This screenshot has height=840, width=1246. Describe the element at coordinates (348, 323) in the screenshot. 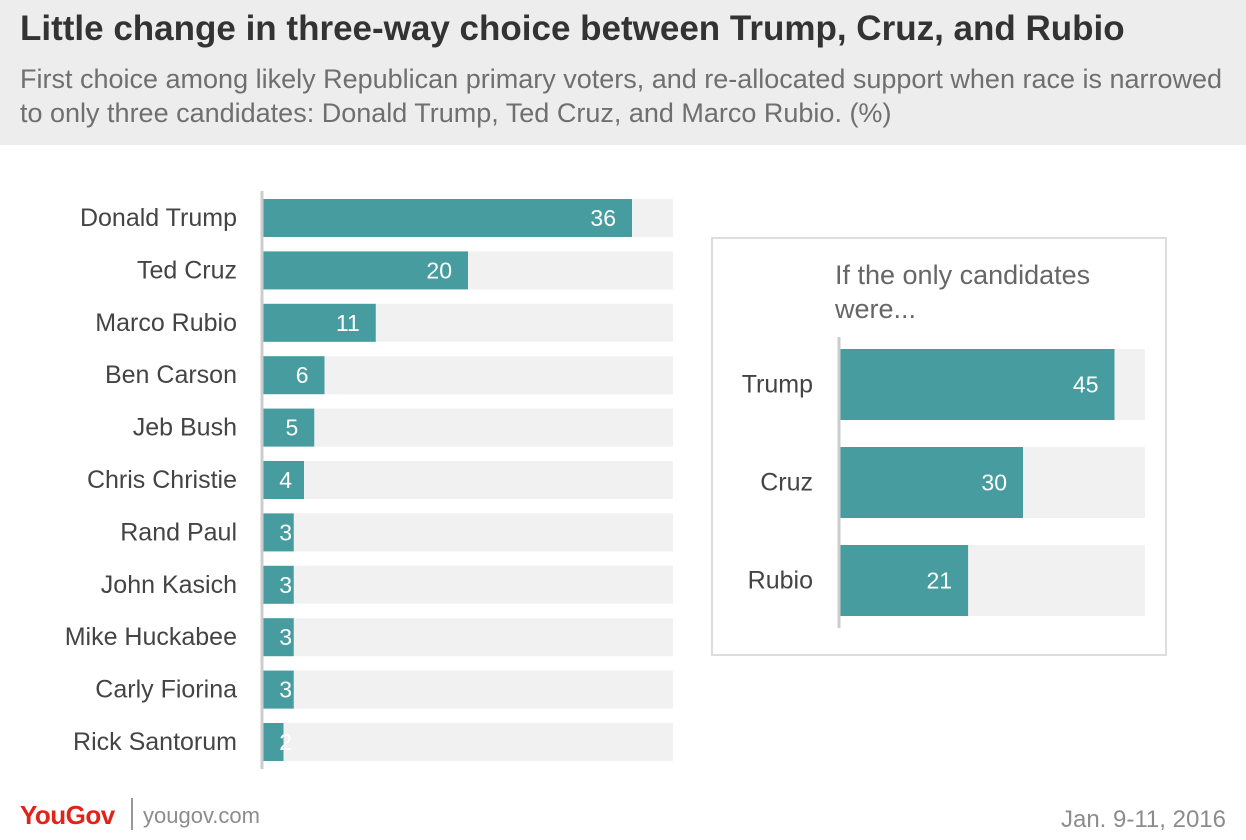

I see `value-label: 11` at that location.